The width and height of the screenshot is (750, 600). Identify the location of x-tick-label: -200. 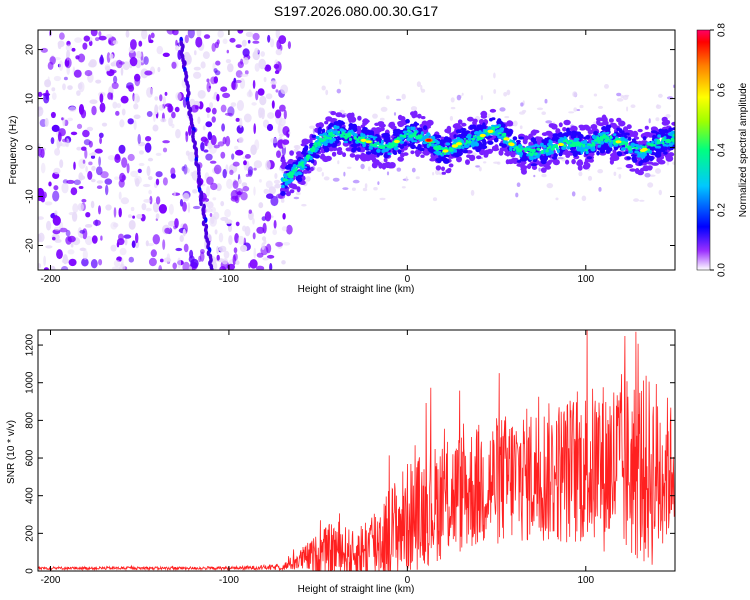
(50, 580).